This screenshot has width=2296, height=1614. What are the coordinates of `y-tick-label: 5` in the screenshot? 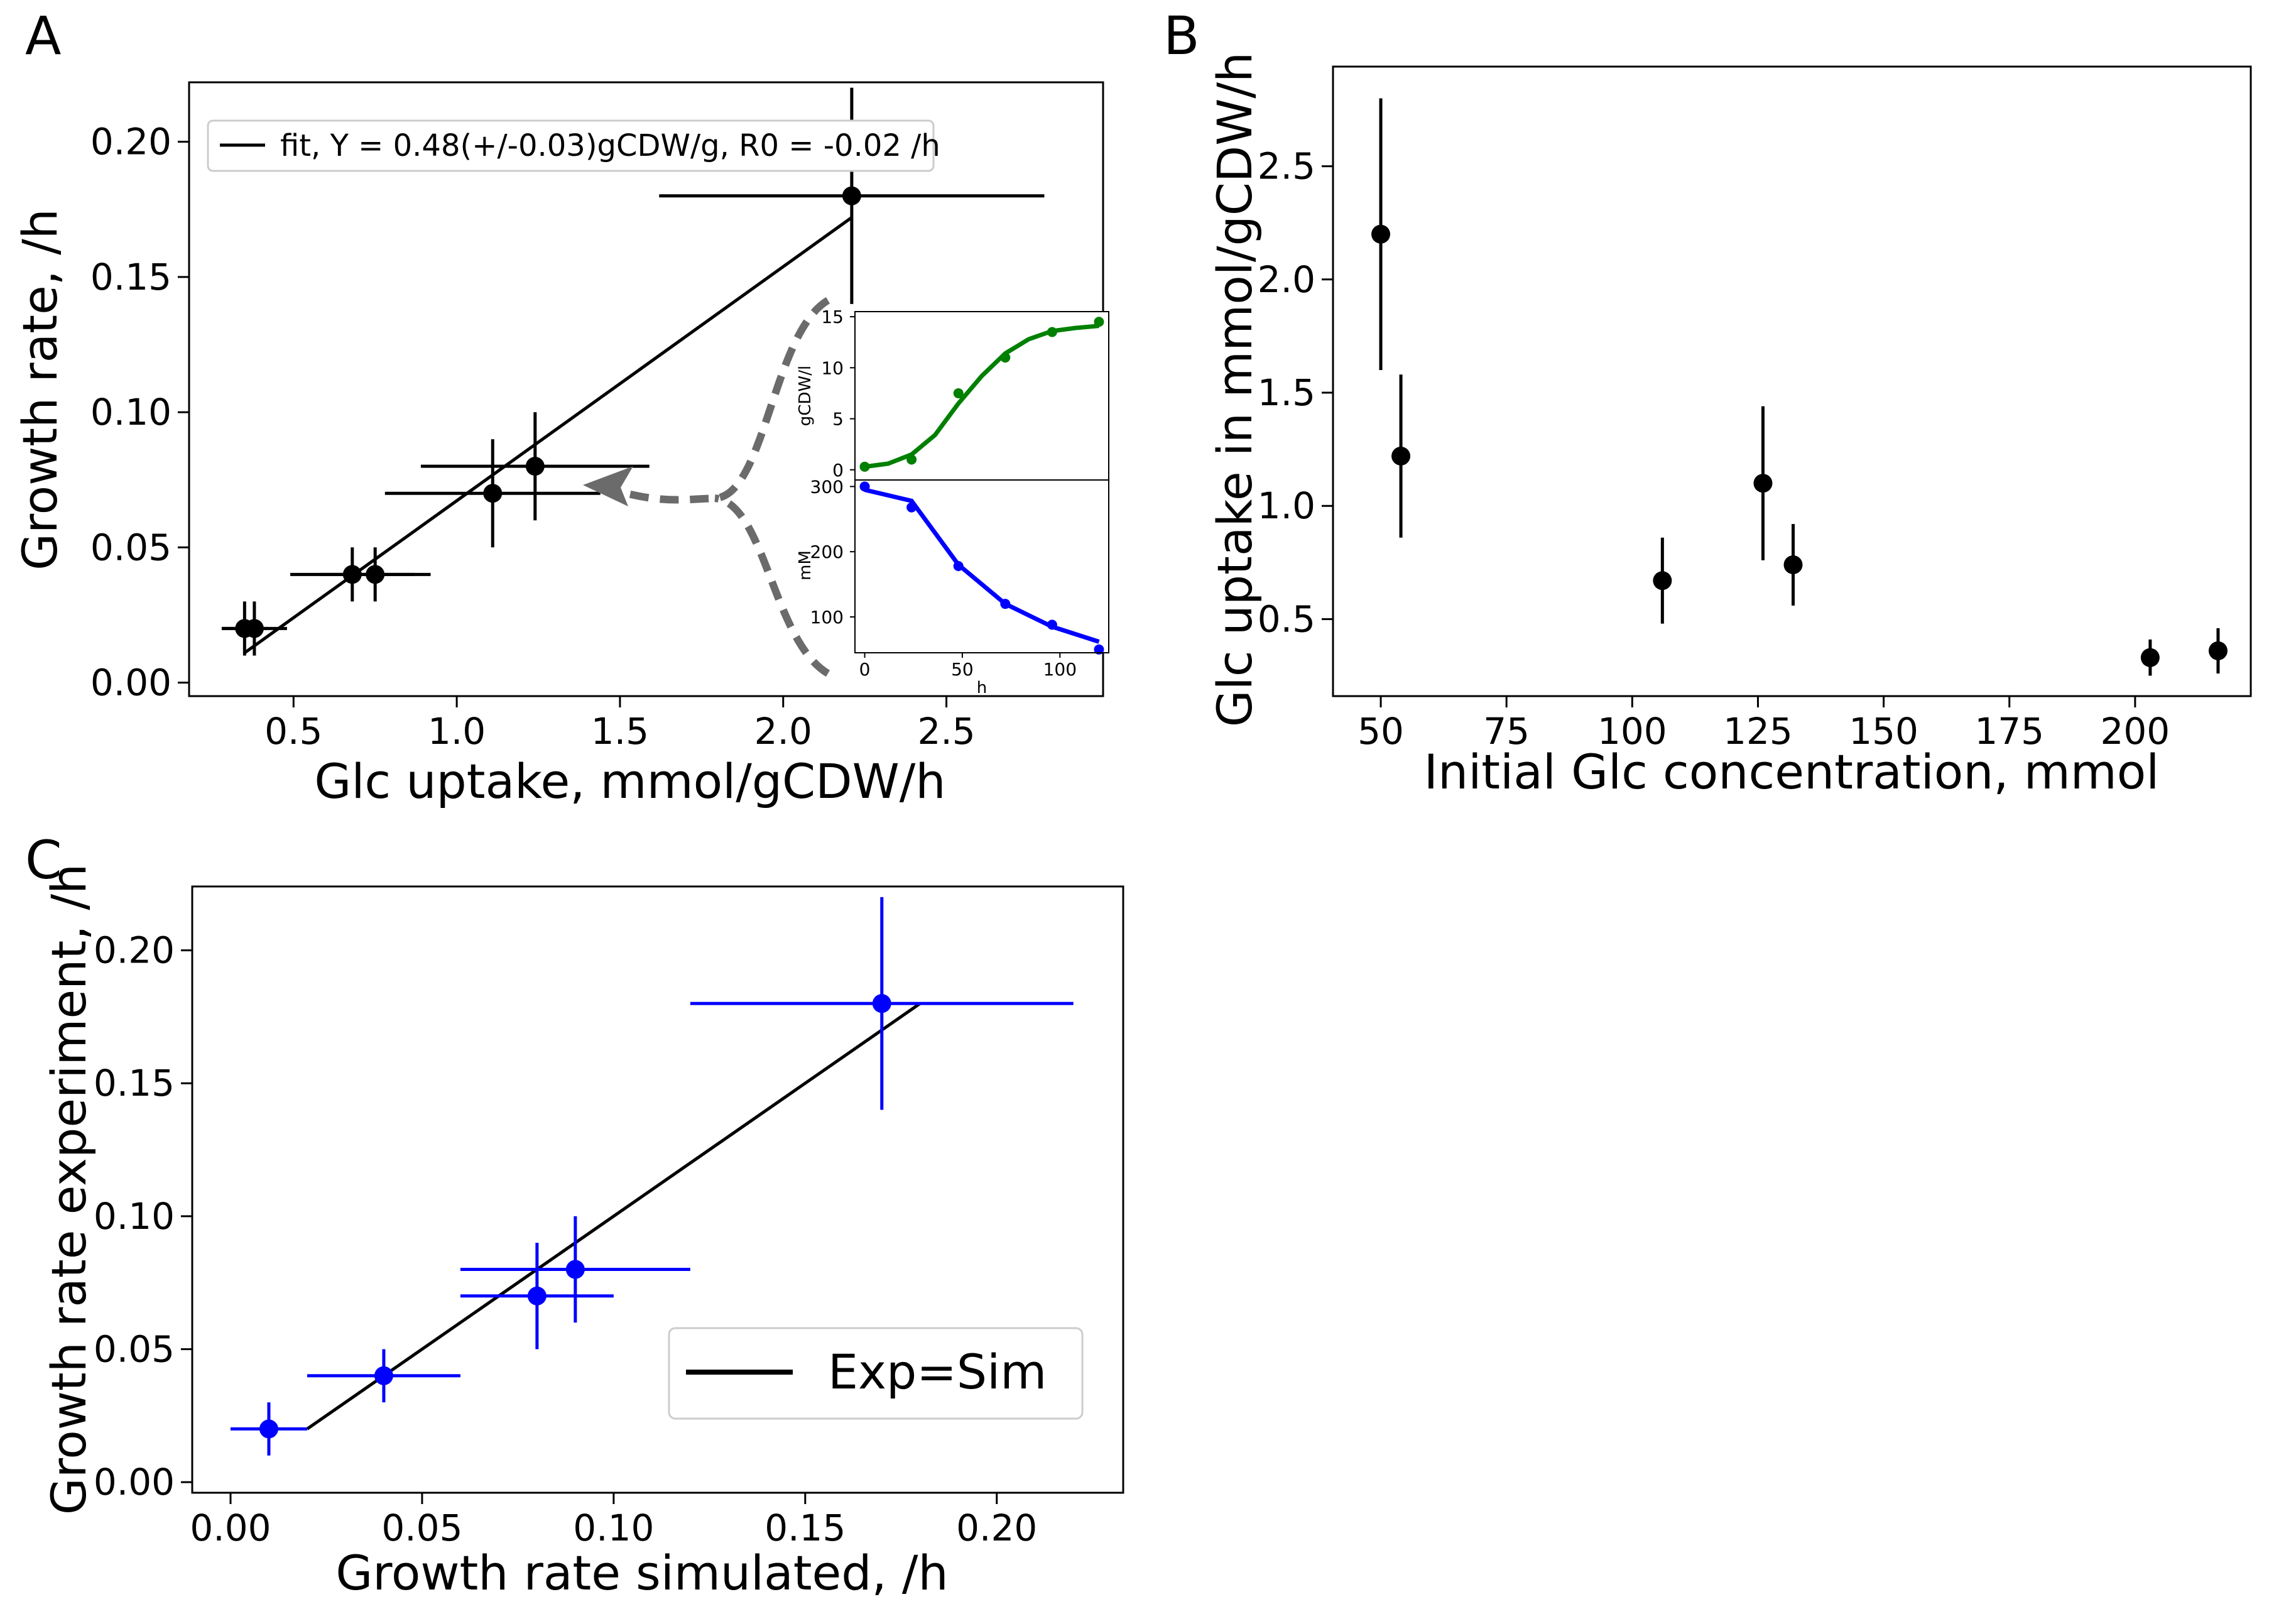 It's located at (838, 419).